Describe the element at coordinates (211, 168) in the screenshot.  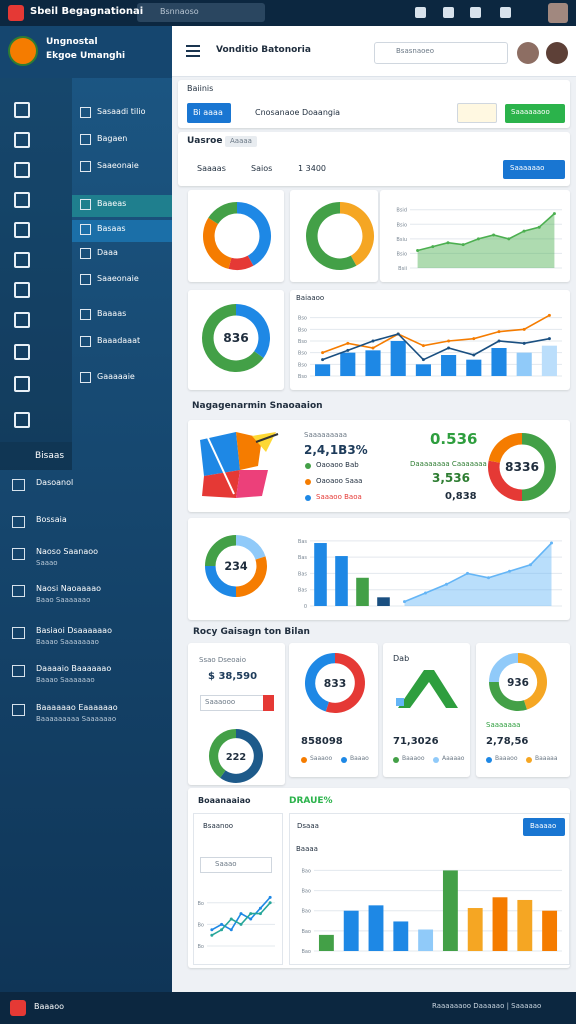
I see `filter-field: Saaaas` at that location.